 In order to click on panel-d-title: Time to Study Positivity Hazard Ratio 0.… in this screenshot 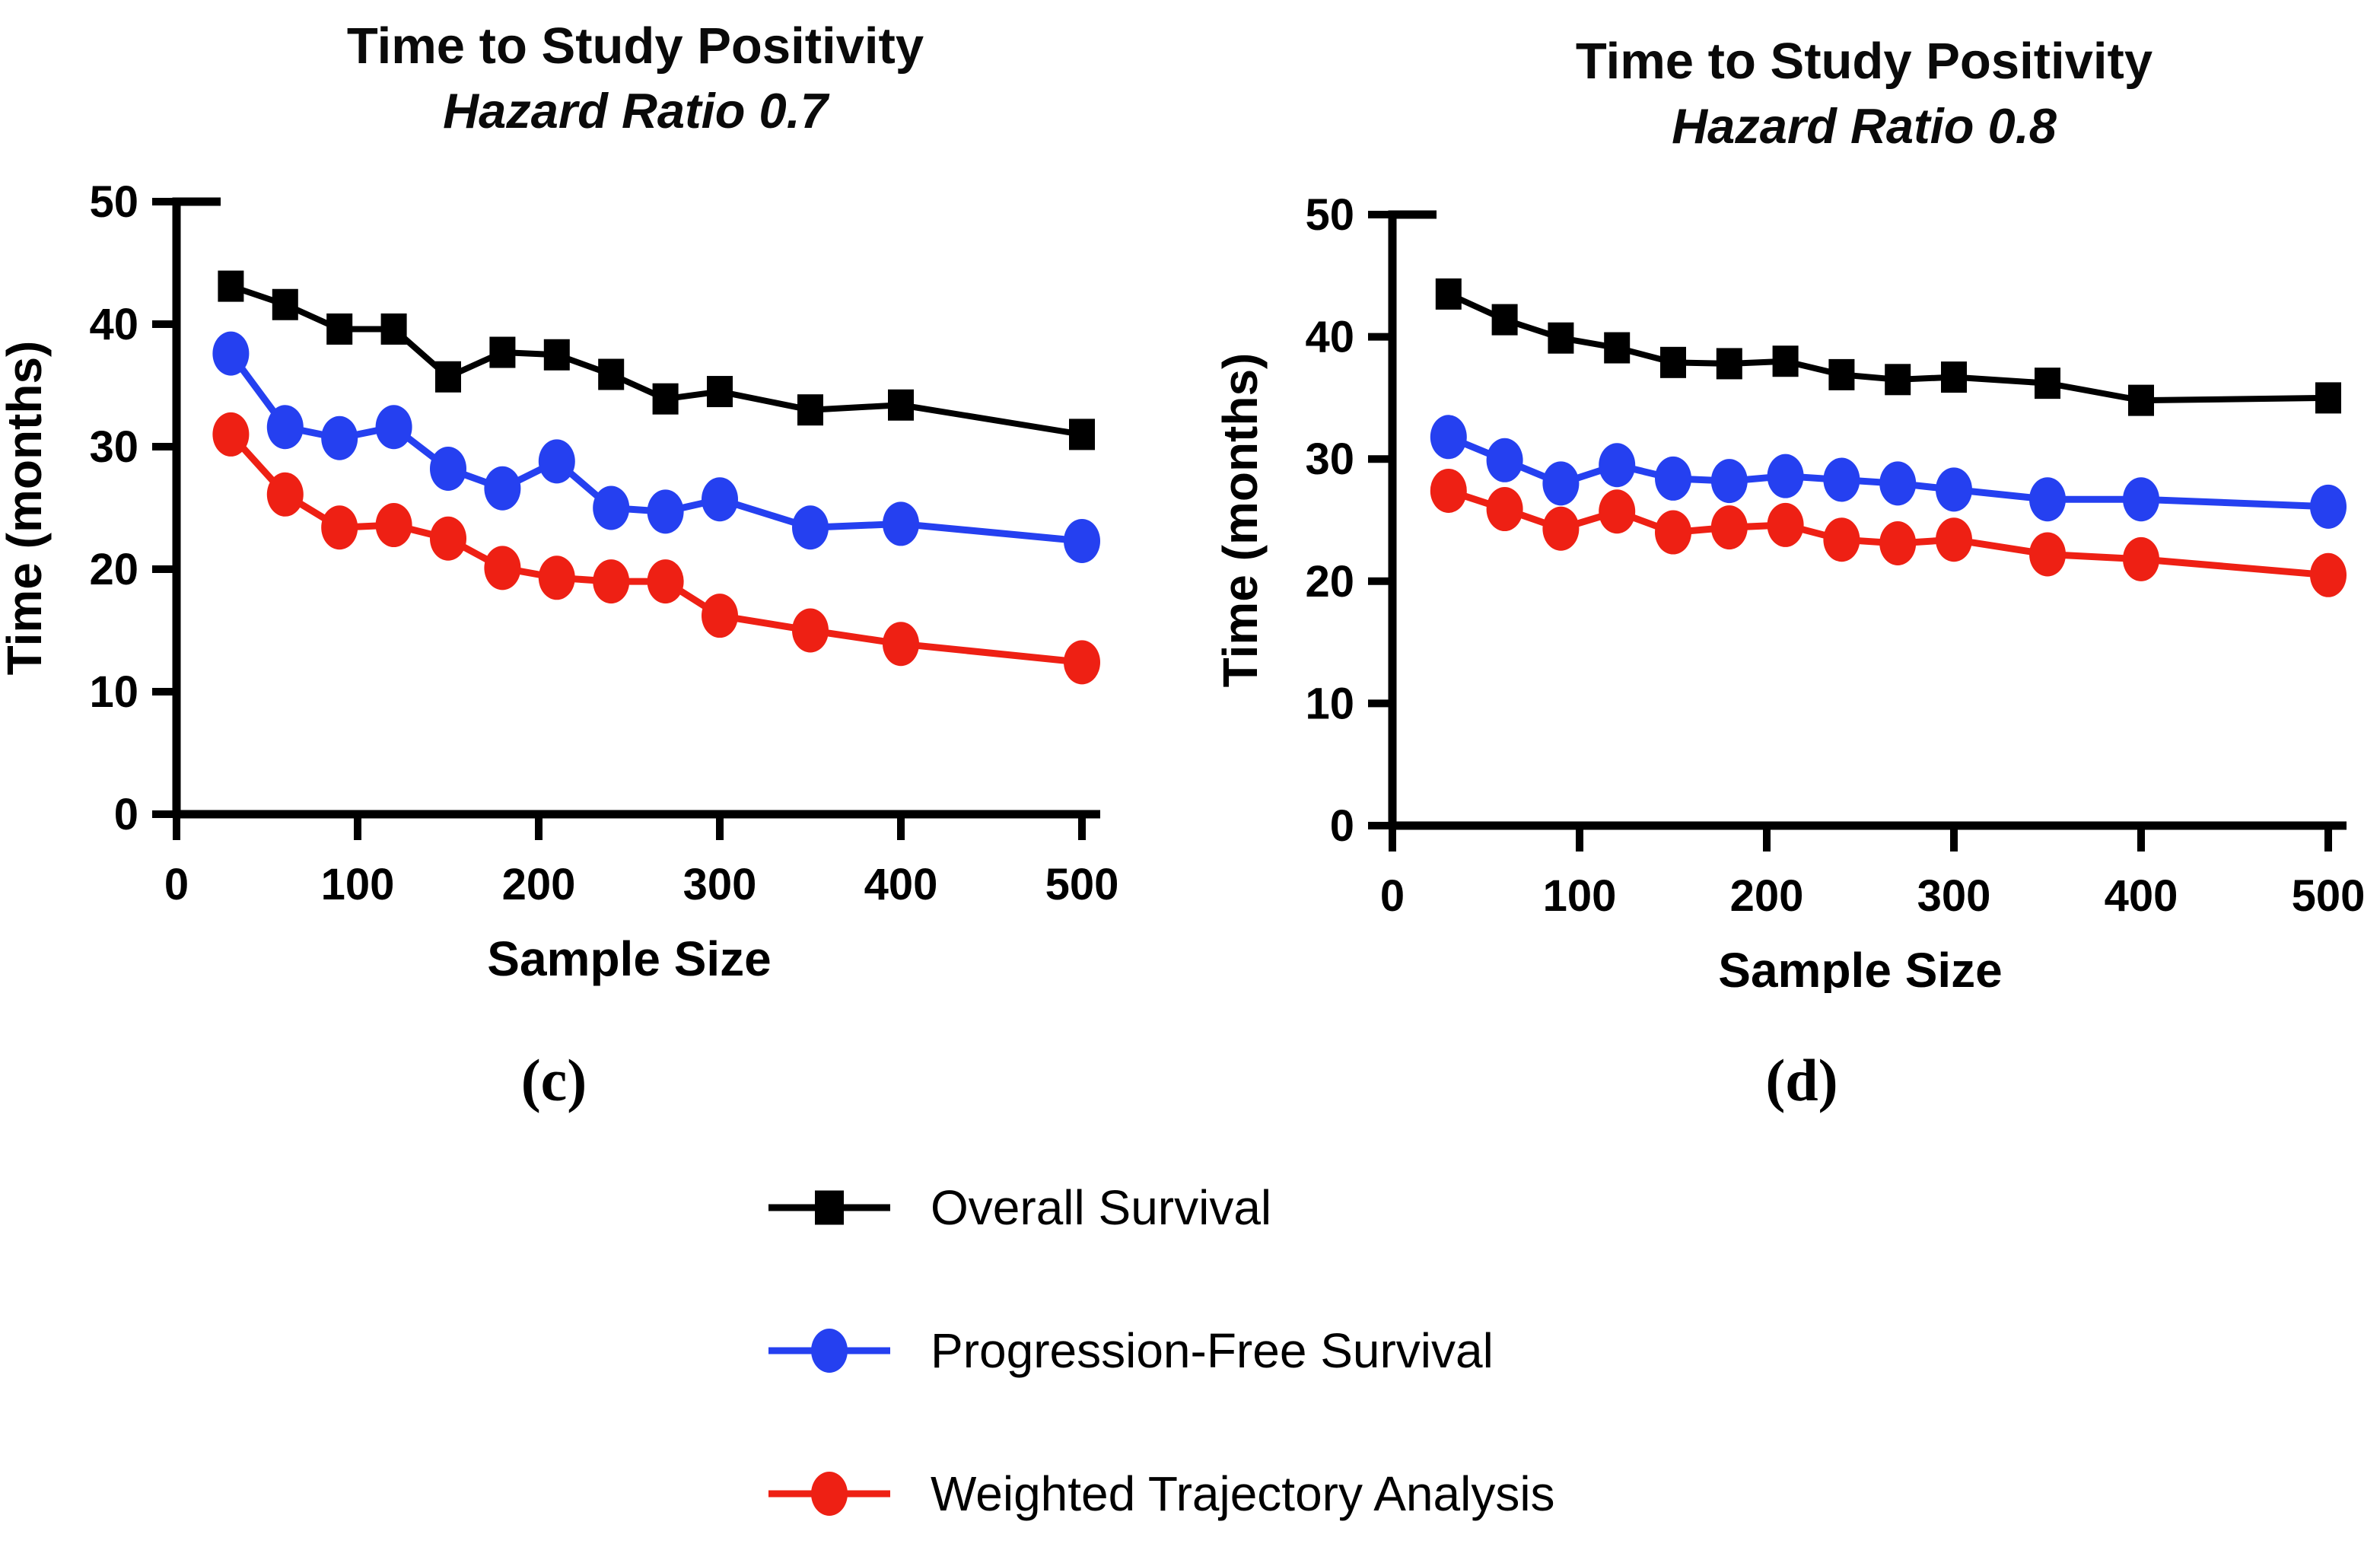, I will do `click(1864, 93)`.